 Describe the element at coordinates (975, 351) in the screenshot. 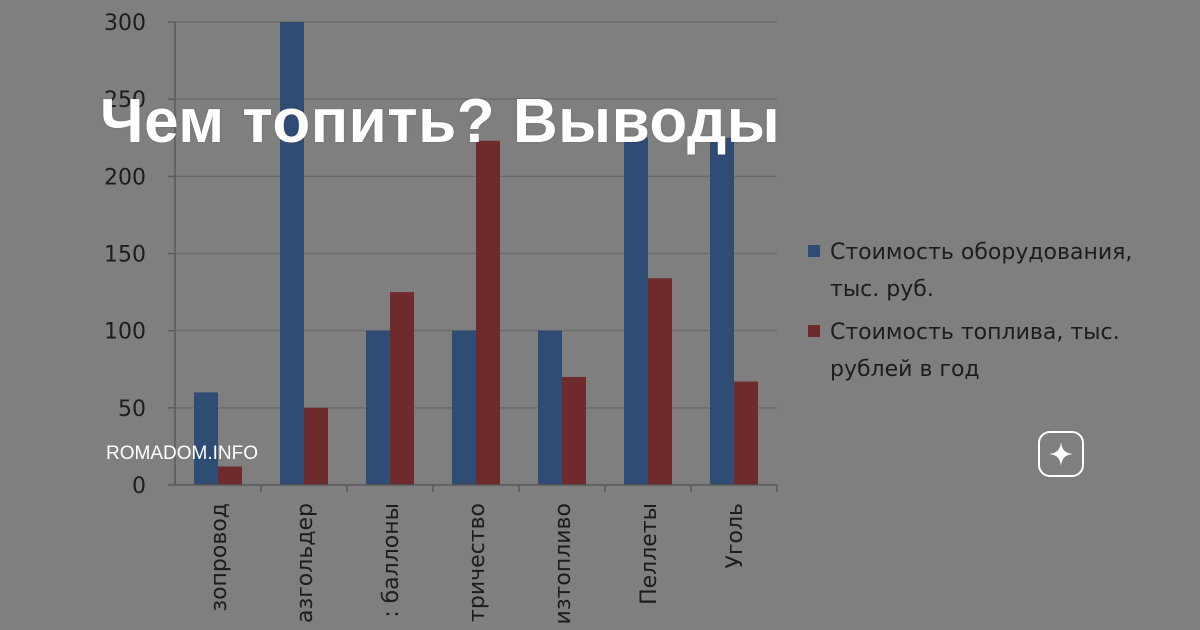

I see `legend-label-fuel: Стоимость топлива, тыс. рублей в год` at that location.